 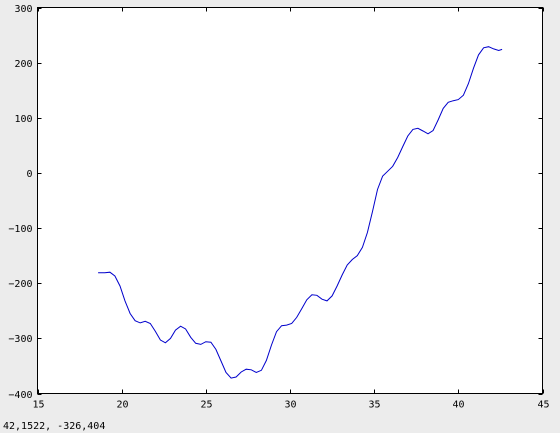 I want to click on y-tick-label: 300, so click(x=23, y=9).